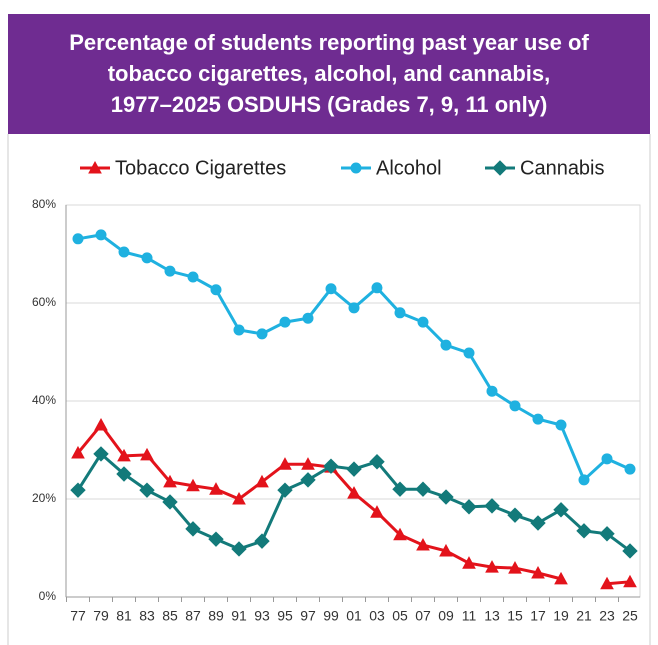 This screenshot has width=658, height=645. I want to click on legend-label: Alcohol, so click(409, 168).